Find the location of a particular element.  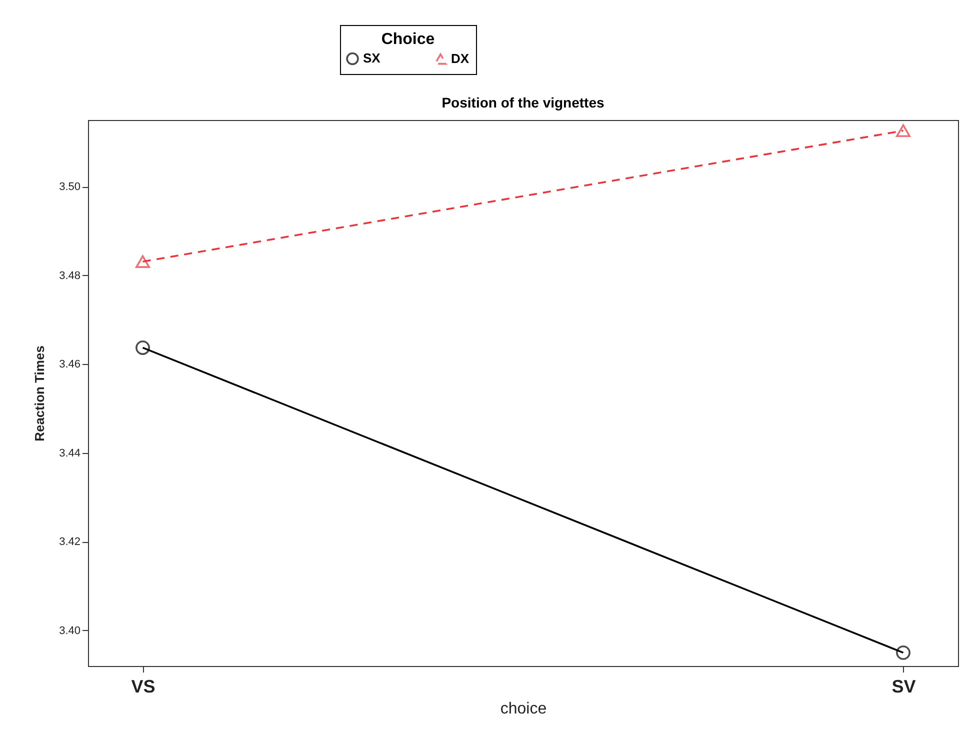

y-tick-label: 3.42 is located at coordinates (69, 542).